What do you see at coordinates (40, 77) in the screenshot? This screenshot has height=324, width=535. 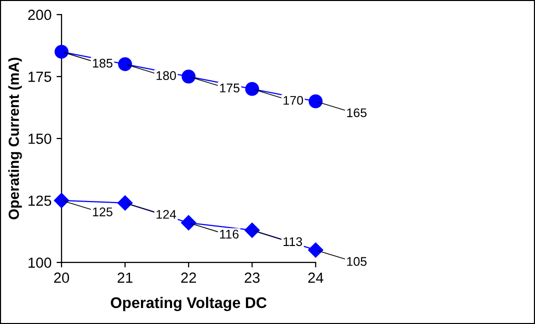 I see `y-tick-label: 175` at bounding box center [40, 77].